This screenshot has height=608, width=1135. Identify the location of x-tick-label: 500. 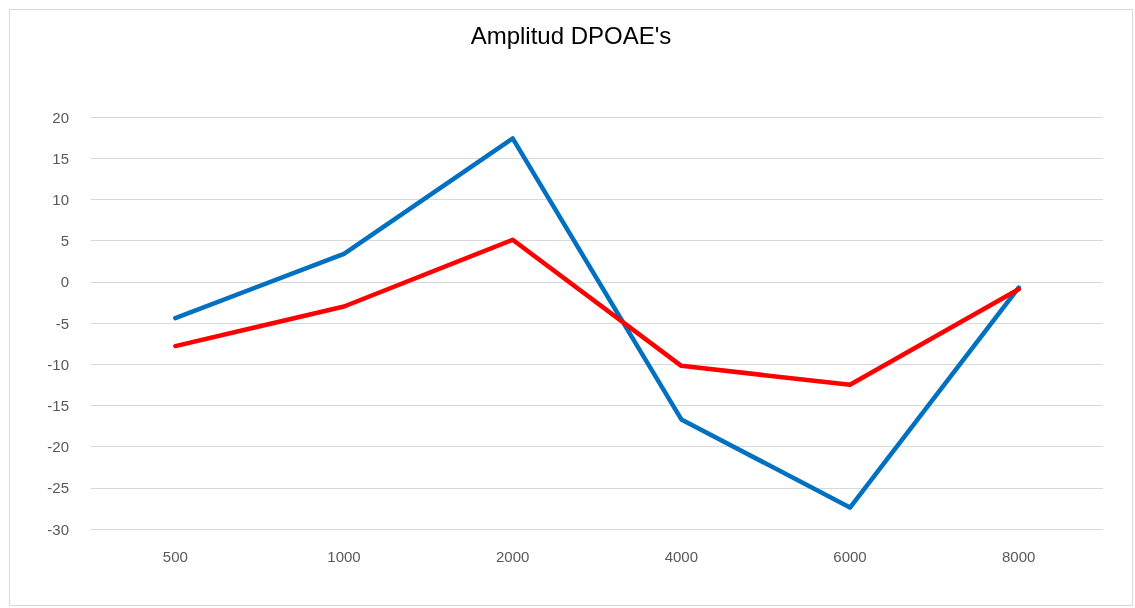
(175, 556).